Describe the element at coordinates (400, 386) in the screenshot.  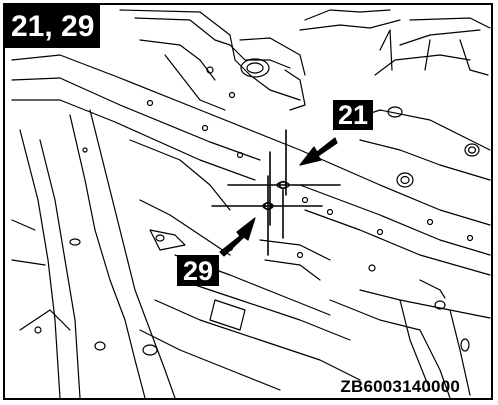
I see `reference-code: ZB6003140000` at that location.